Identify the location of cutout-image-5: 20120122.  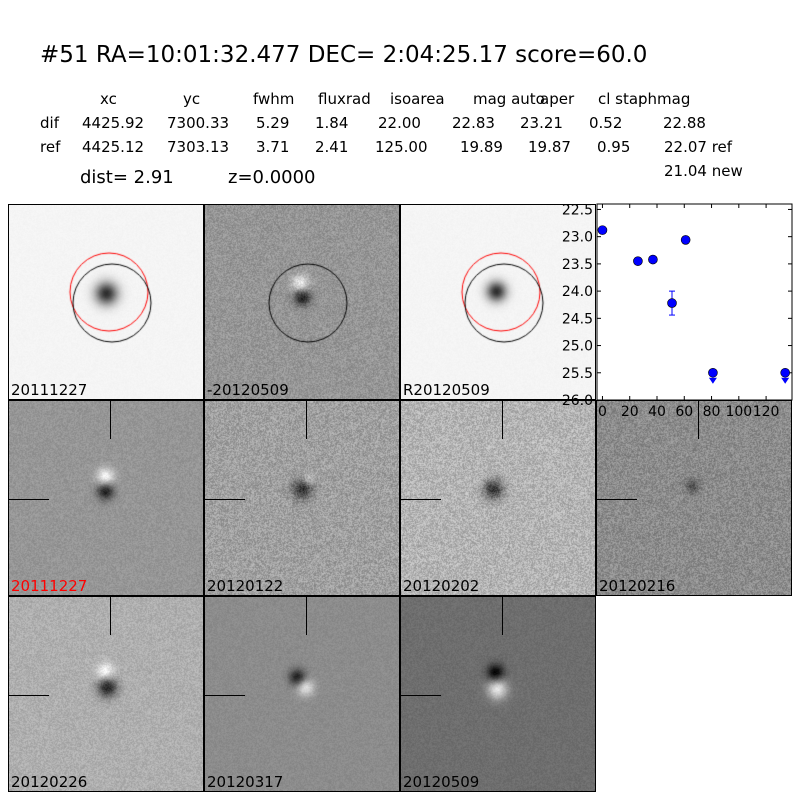
(302, 498).